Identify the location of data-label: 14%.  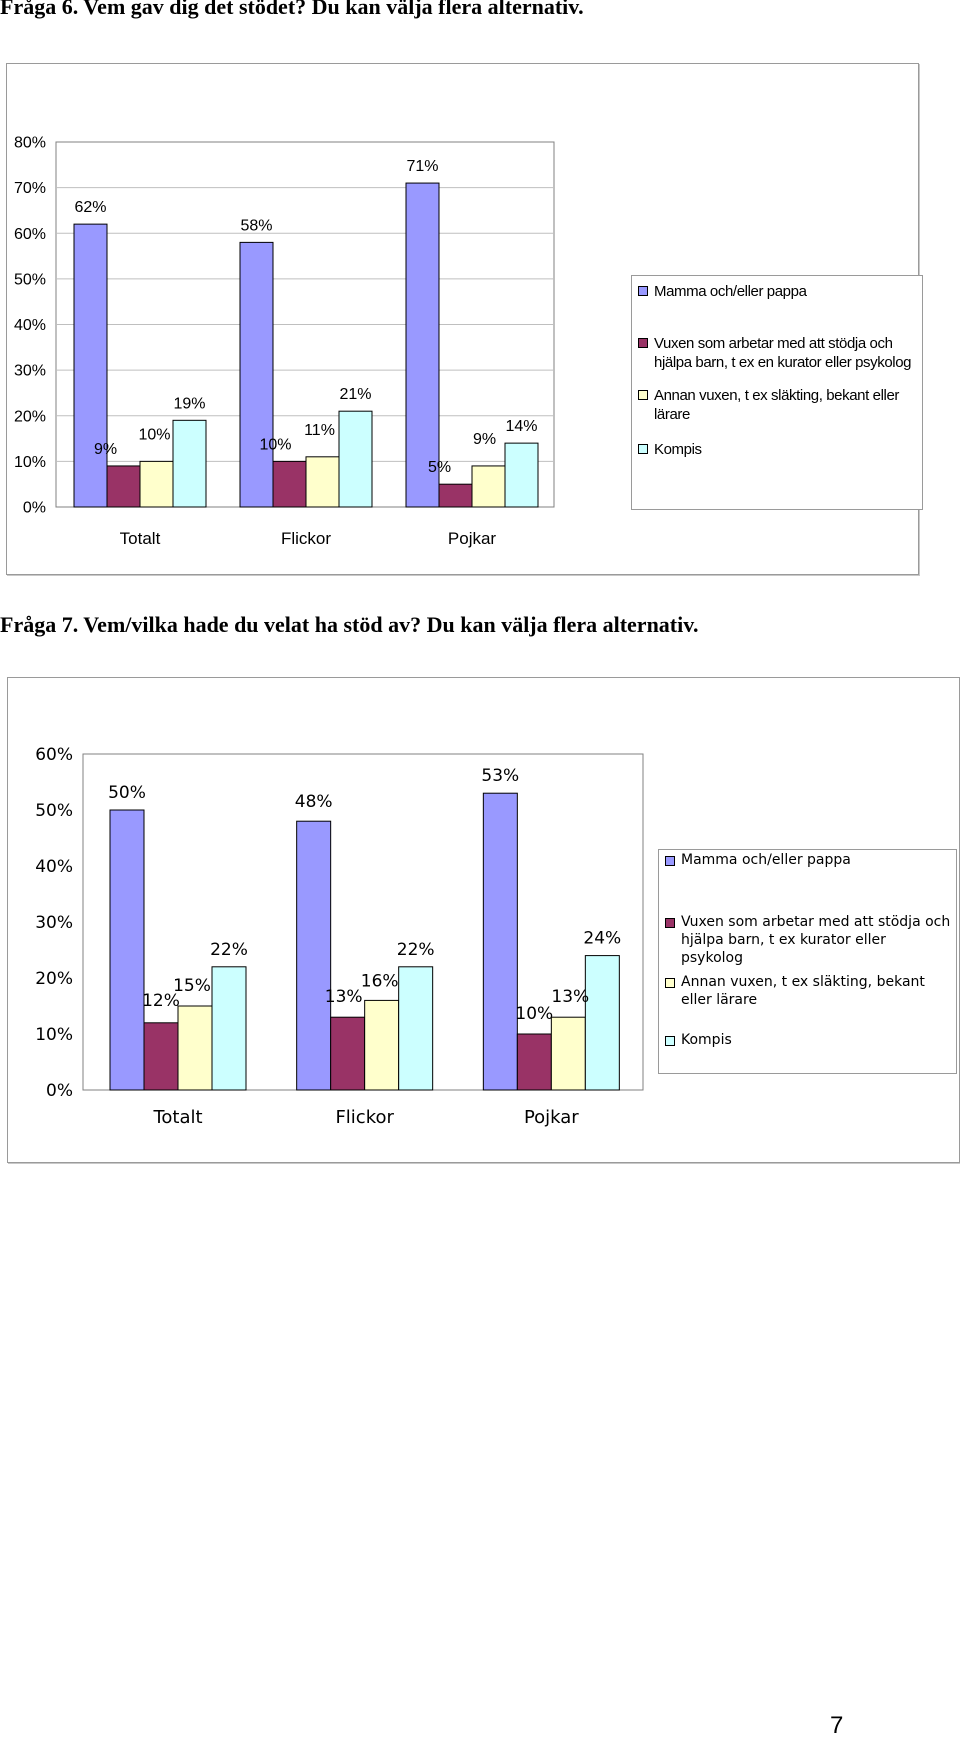
(521, 426).